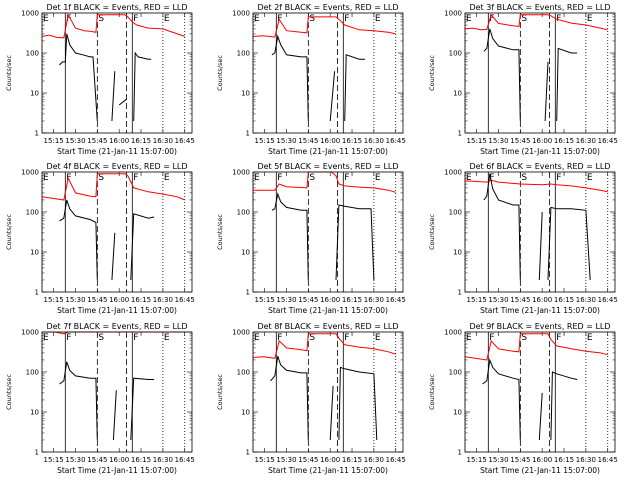 The image size is (640, 480). What do you see at coordinates (116, 7) in the screenshot?
I see `chart-title: Det 1f BLACK = Events, RED = LLD` at bounding box center [116, 7].